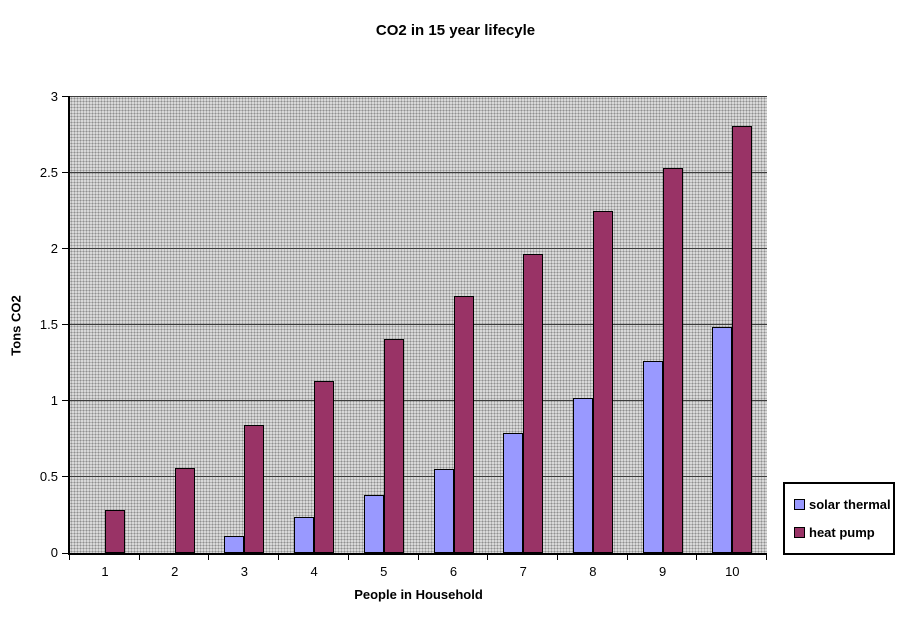  What do you see at coordinates (384, 571) in the screenshot?
I see `x-tick-label: 5` at bounding box center [384, 571].